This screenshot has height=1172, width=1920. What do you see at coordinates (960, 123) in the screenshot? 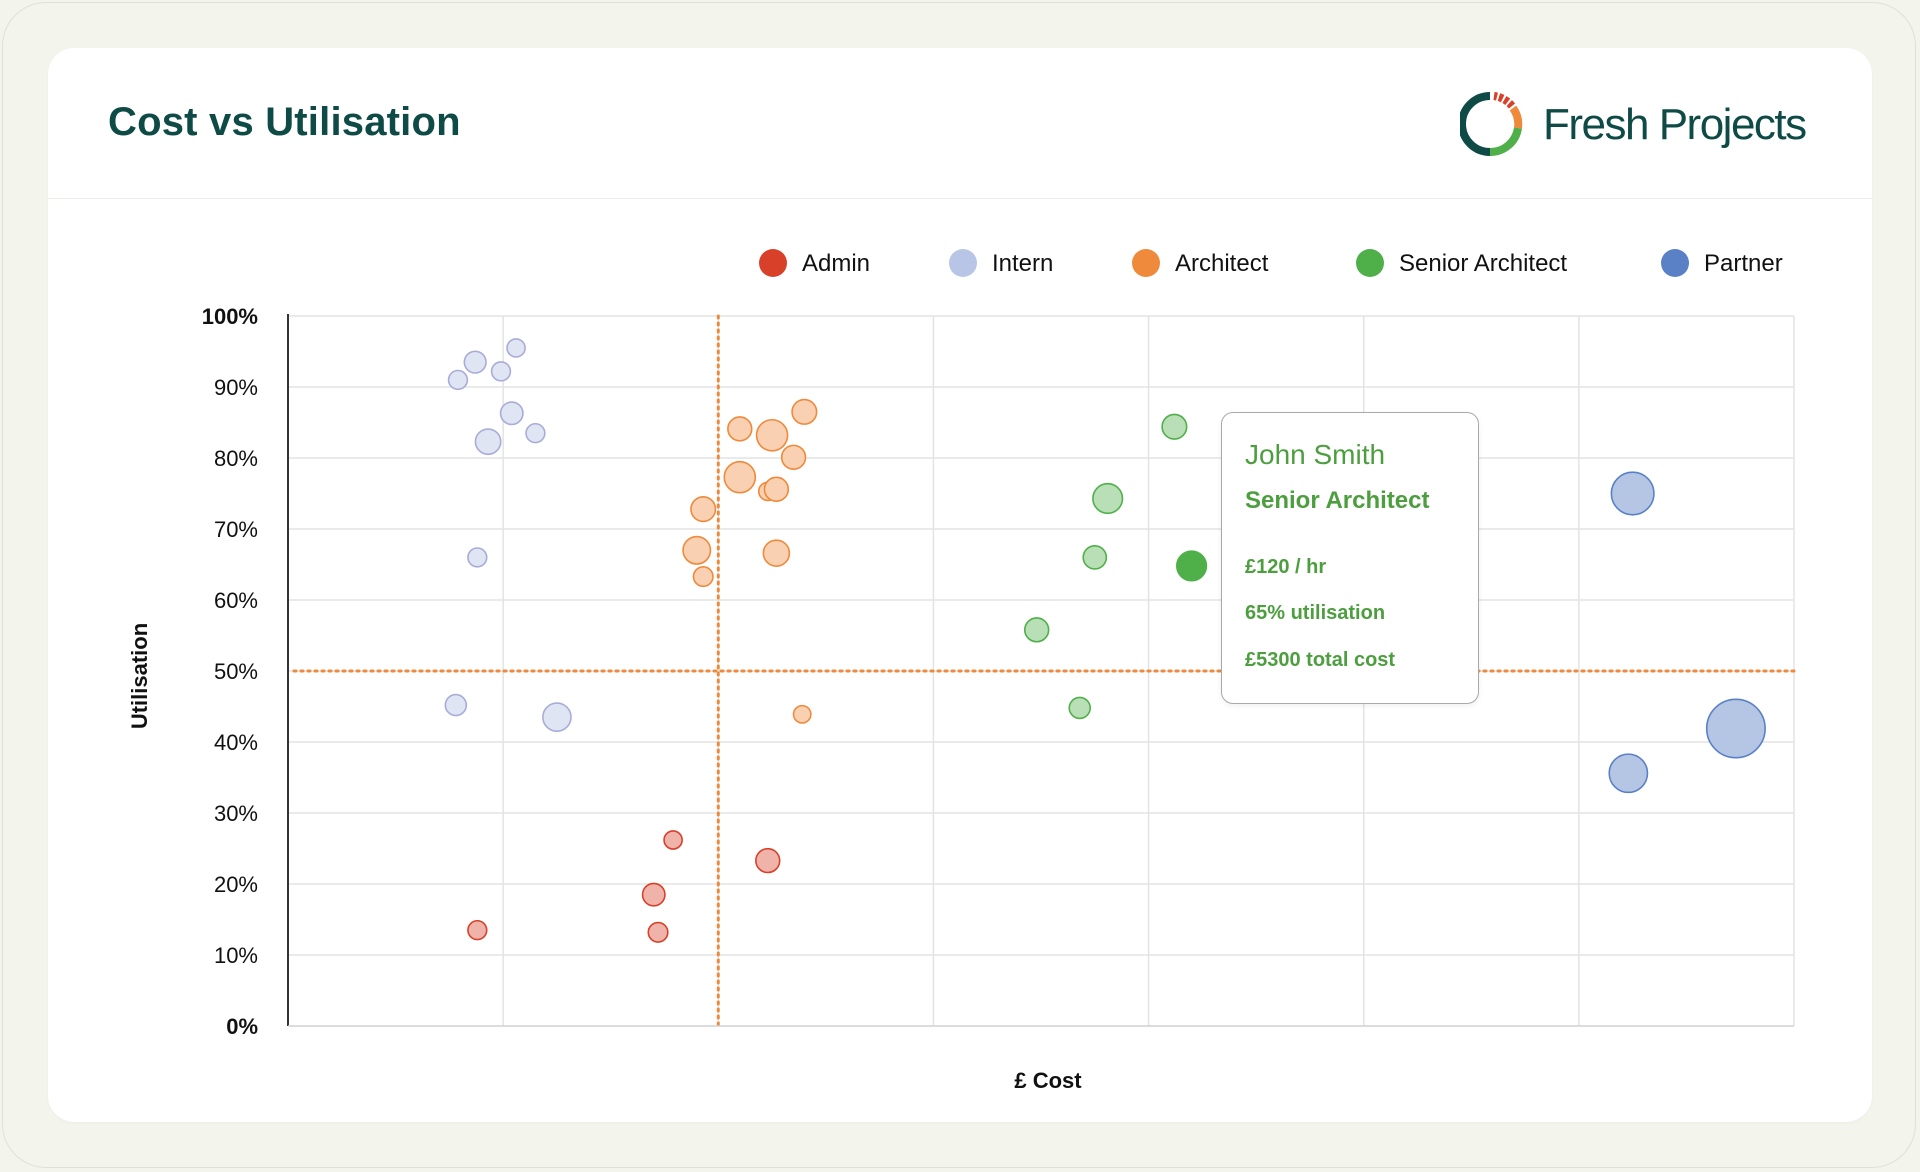
I see `card-header: Cost vs Utilisation Fresh Projects` at bounding box center [960, 123].